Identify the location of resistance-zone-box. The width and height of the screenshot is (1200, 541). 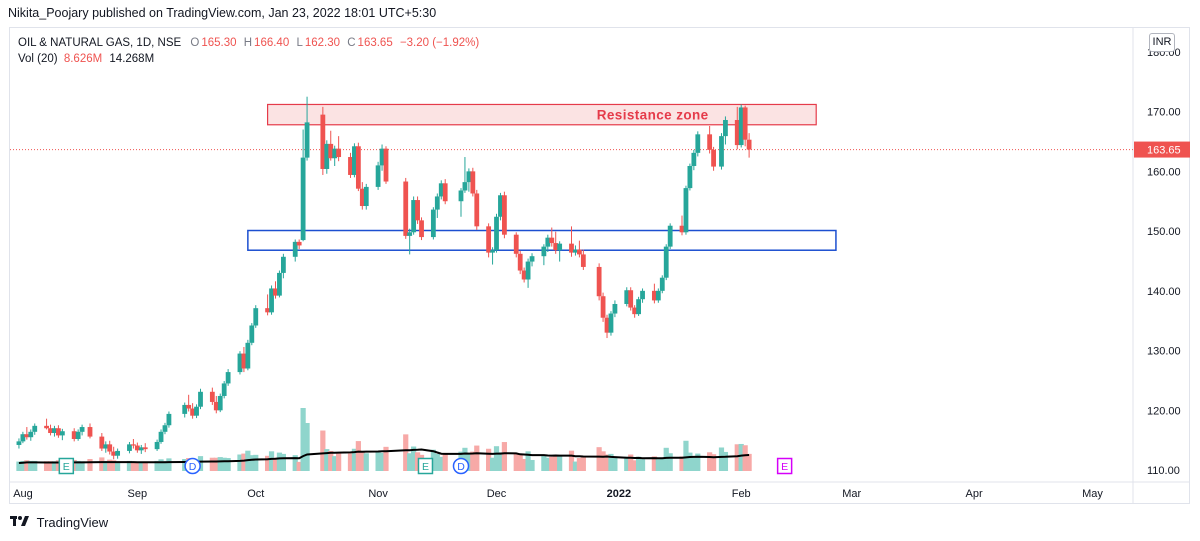
(541, 114).